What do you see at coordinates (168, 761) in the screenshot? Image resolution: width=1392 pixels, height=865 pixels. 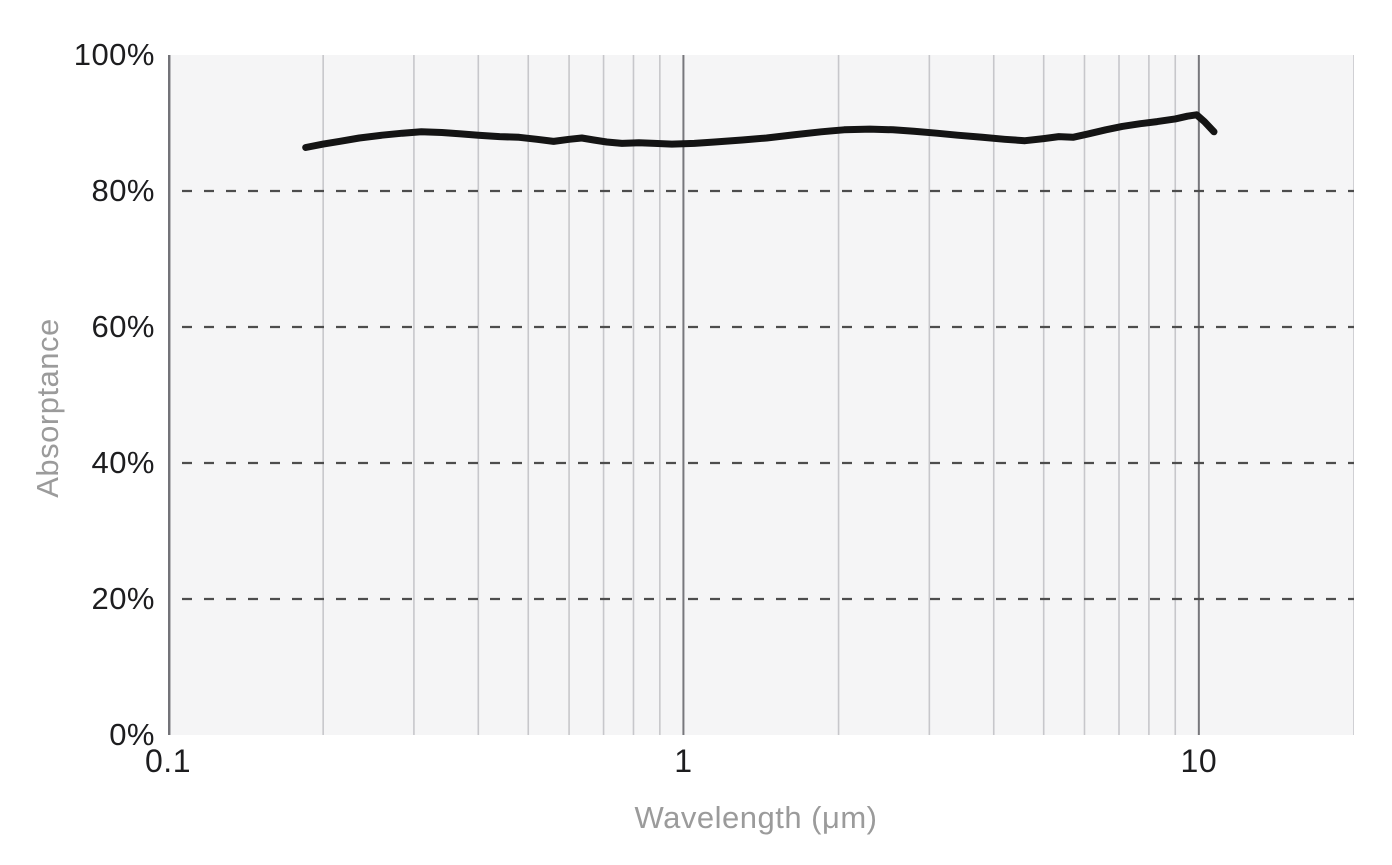 I see `x-tick-label: 0.1` at bounding box center [168, 761].